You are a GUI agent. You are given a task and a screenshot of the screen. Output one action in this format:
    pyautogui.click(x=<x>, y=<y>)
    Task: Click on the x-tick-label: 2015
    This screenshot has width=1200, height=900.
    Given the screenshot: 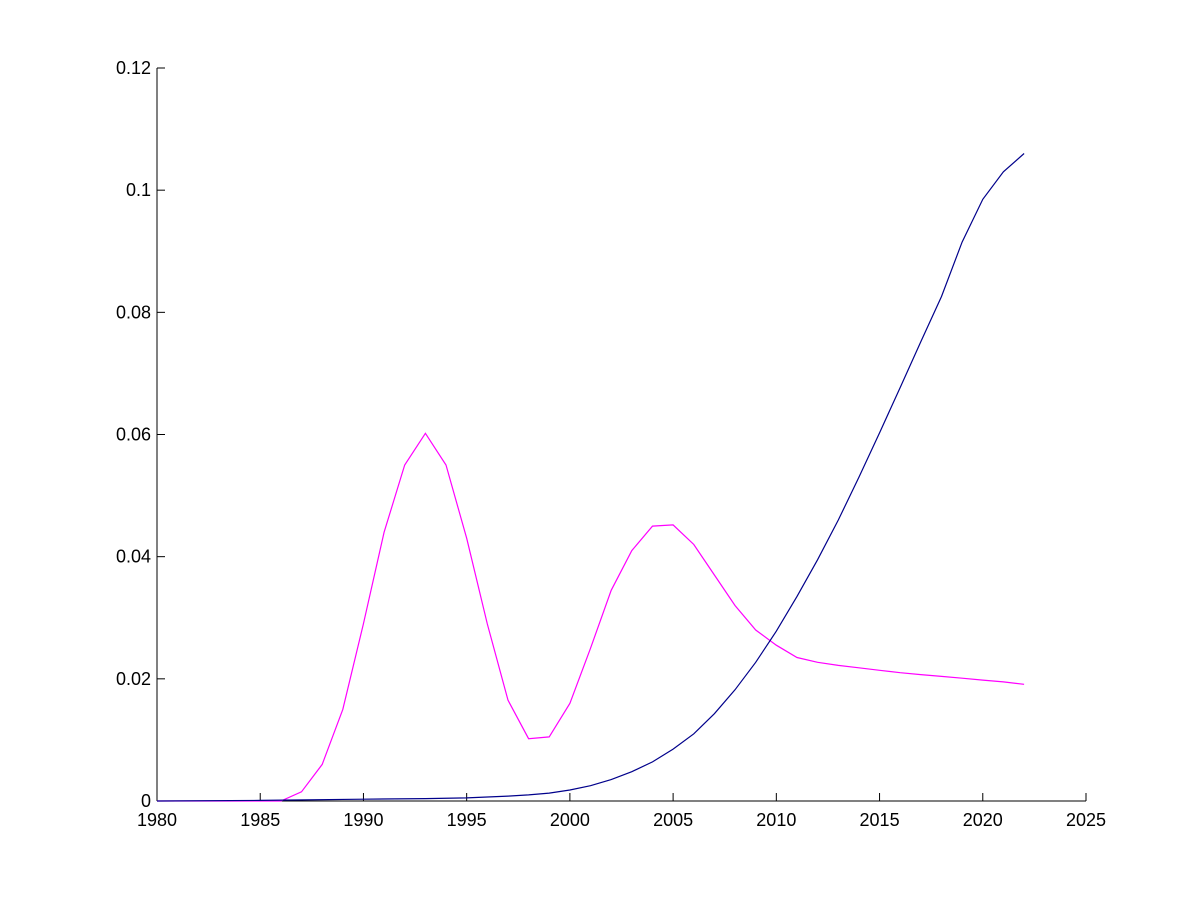 What is the action you would take?
    pyautogui.click(x=880, y=820)
    